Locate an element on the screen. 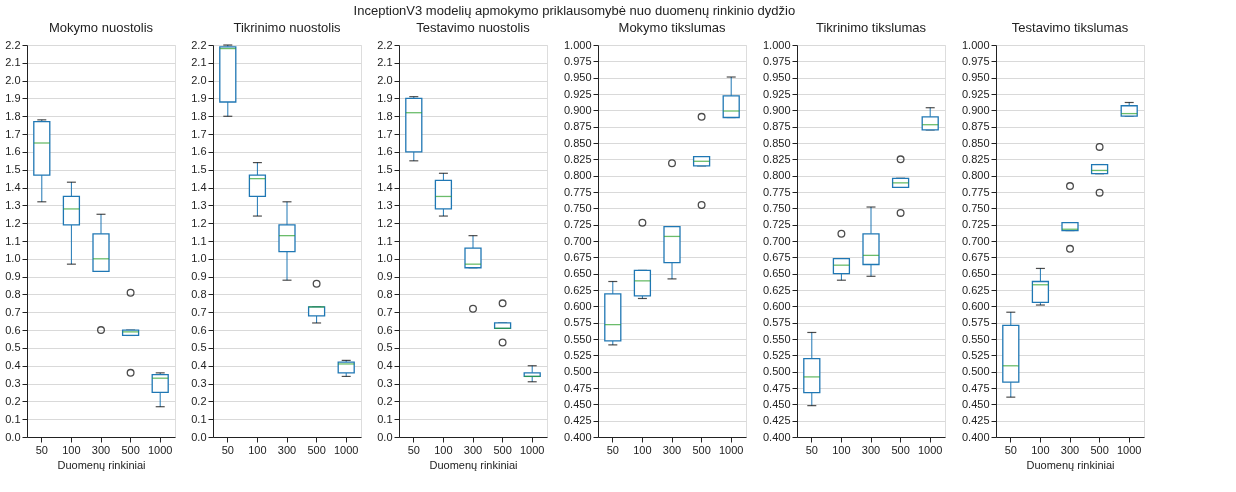 The image size is (1236, 492). y-tick-label: 0.4 is located at coordinates (385, 365).